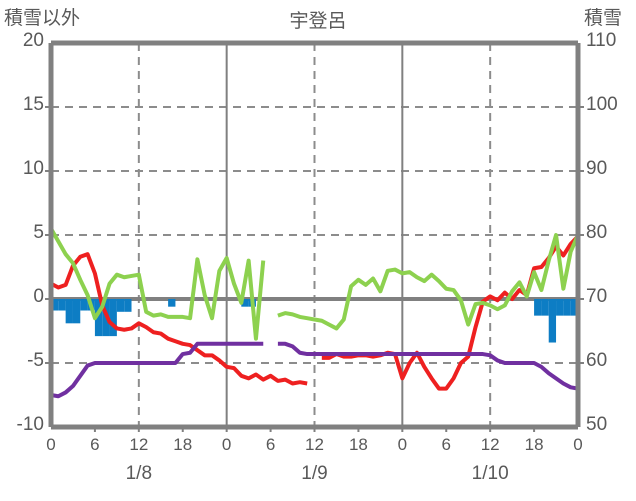  What do you see at coordinates (38, 232) in the screenshot?
I see `y-axis-left-tick-label: 5` at bounding box center [38, 232].